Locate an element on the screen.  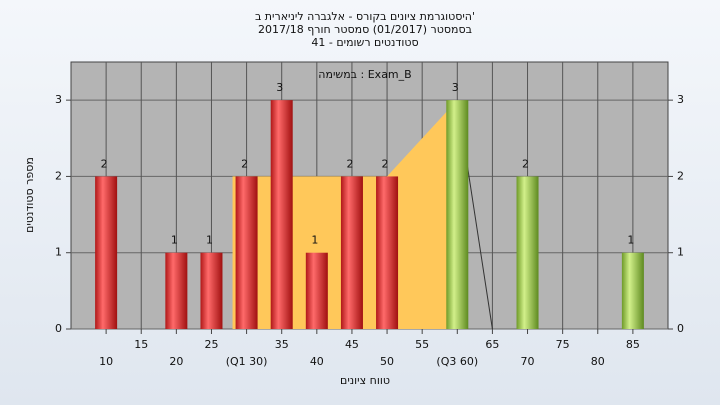
x-tick-label: 35 is located at coordinates (282, 344).